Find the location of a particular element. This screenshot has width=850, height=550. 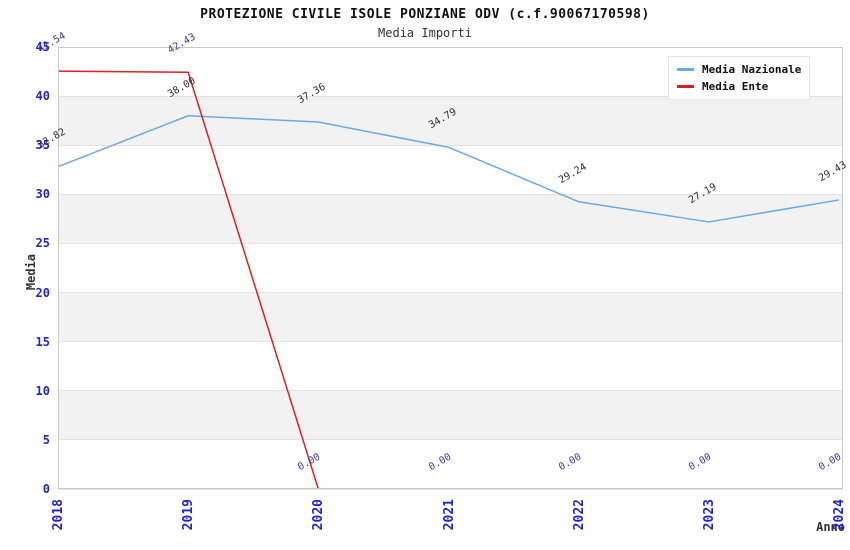

legend-label: Media Ente is located at coordinates (735, 86).